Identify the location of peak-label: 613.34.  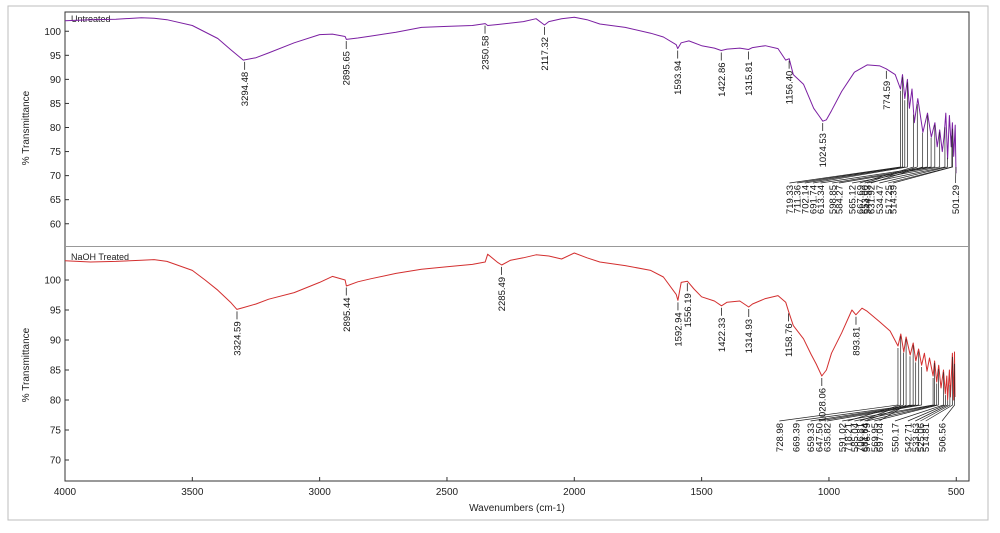
(821, 199).